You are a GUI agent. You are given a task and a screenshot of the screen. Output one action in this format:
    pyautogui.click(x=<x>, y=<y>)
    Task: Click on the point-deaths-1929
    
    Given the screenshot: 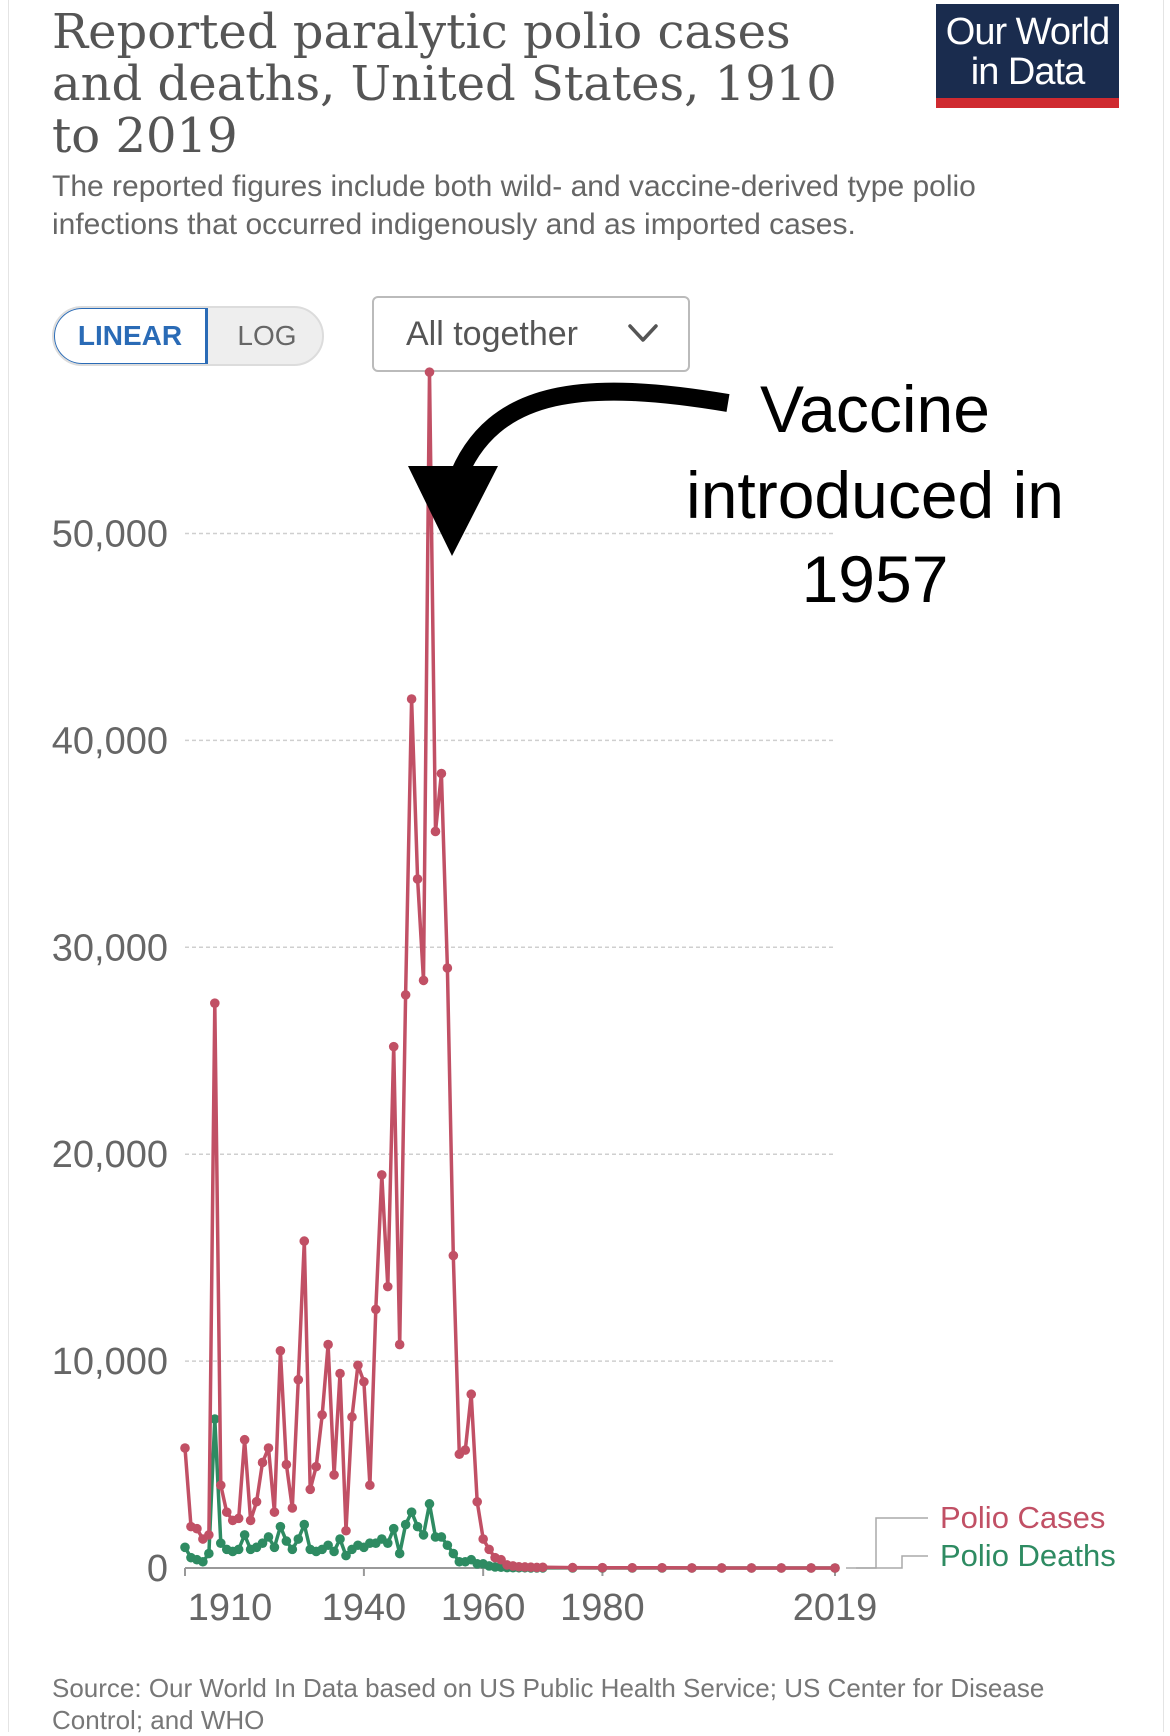 What is the action you would take?
    pyautogui.click(x=298, y=1539)
    